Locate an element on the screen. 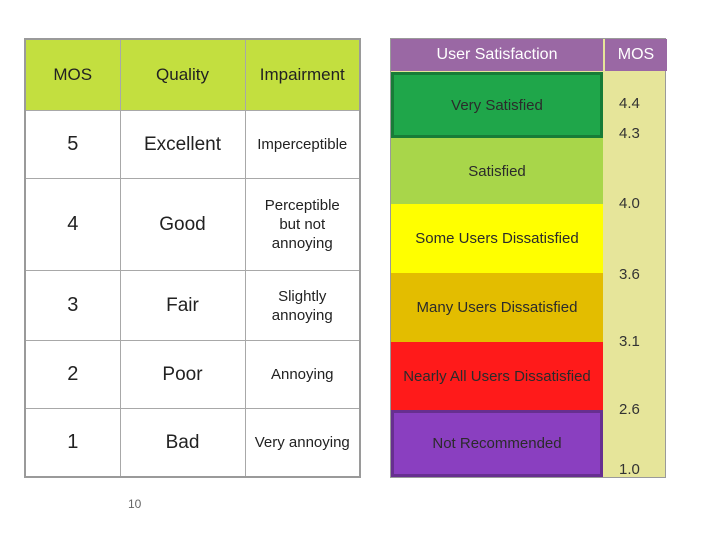 The width and height of the screenshot is (720, 540). mos-tick: 3.6 is located at coordinates (629, 274).